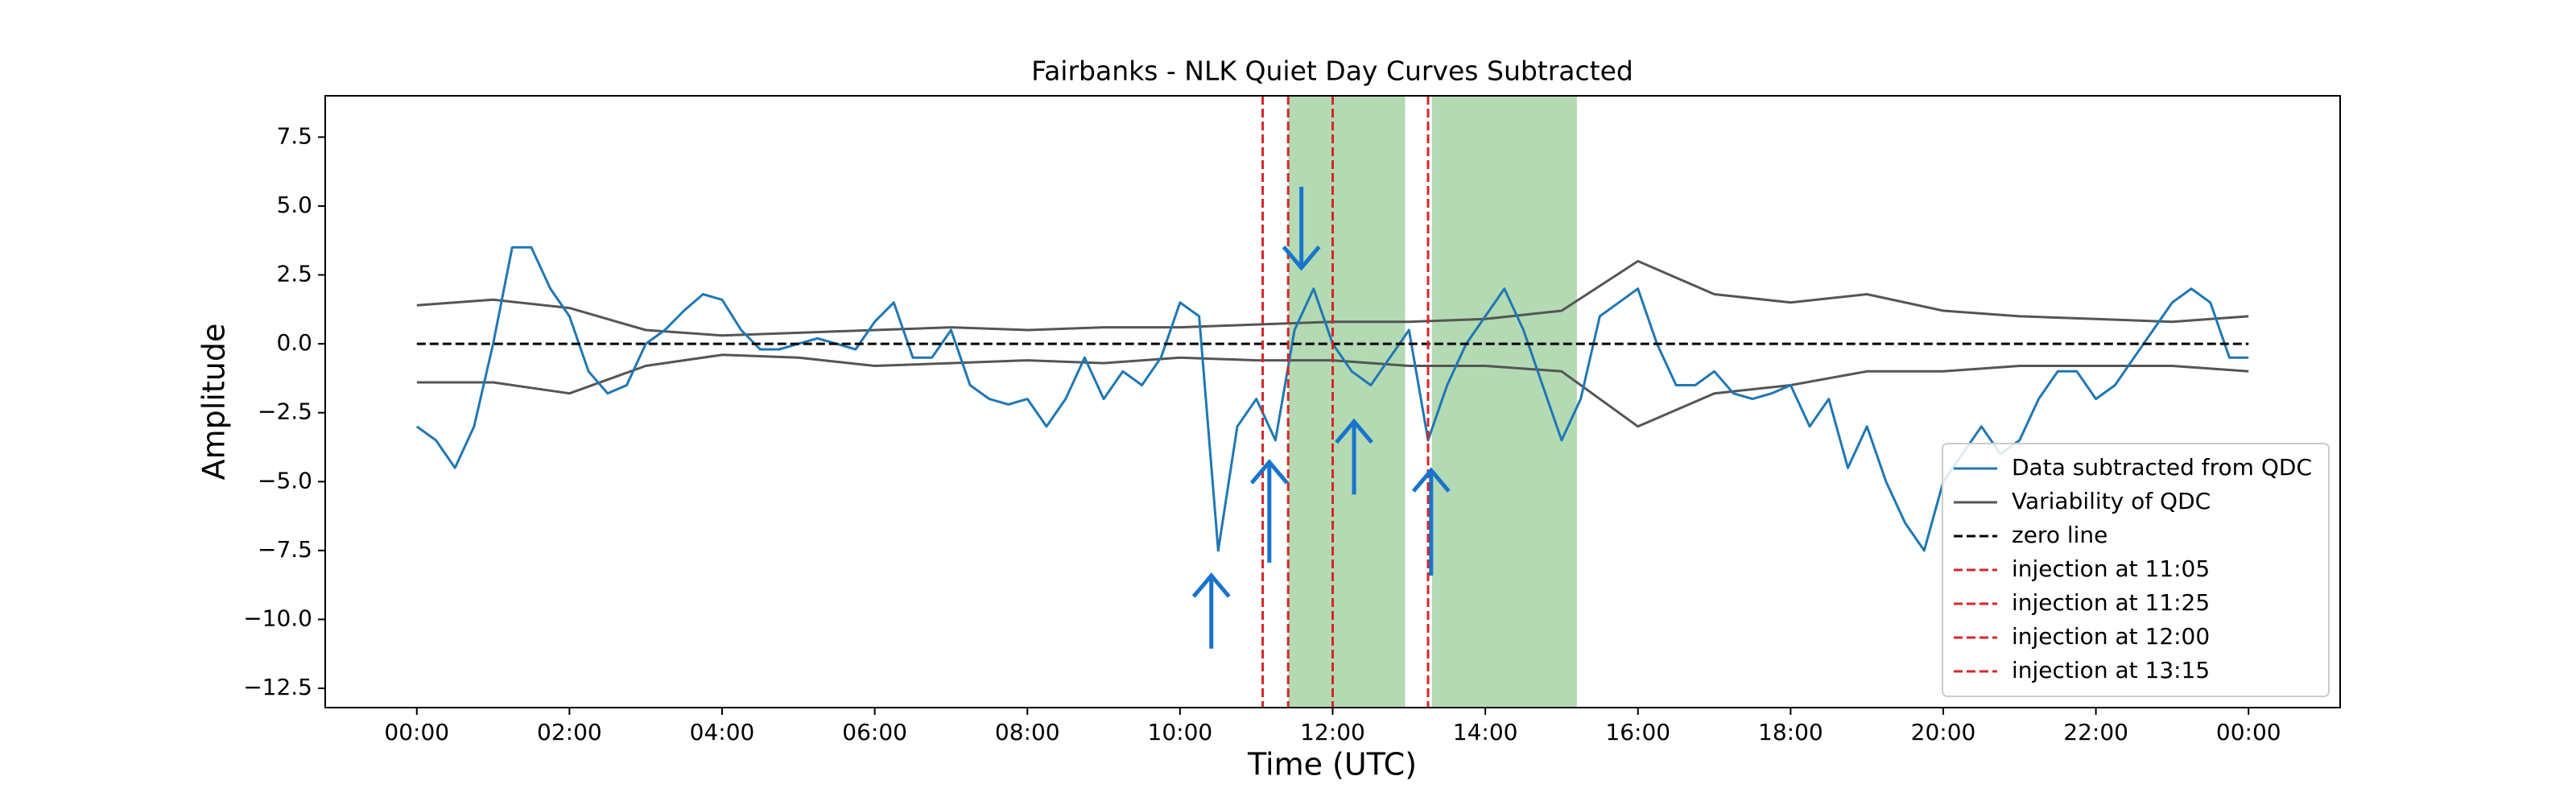 The height and width of the screenshot is (805, 2576). Describe the element at coordinates (285, 480) in the screenshot. I see `y-tick-label: −5.0` at that location.